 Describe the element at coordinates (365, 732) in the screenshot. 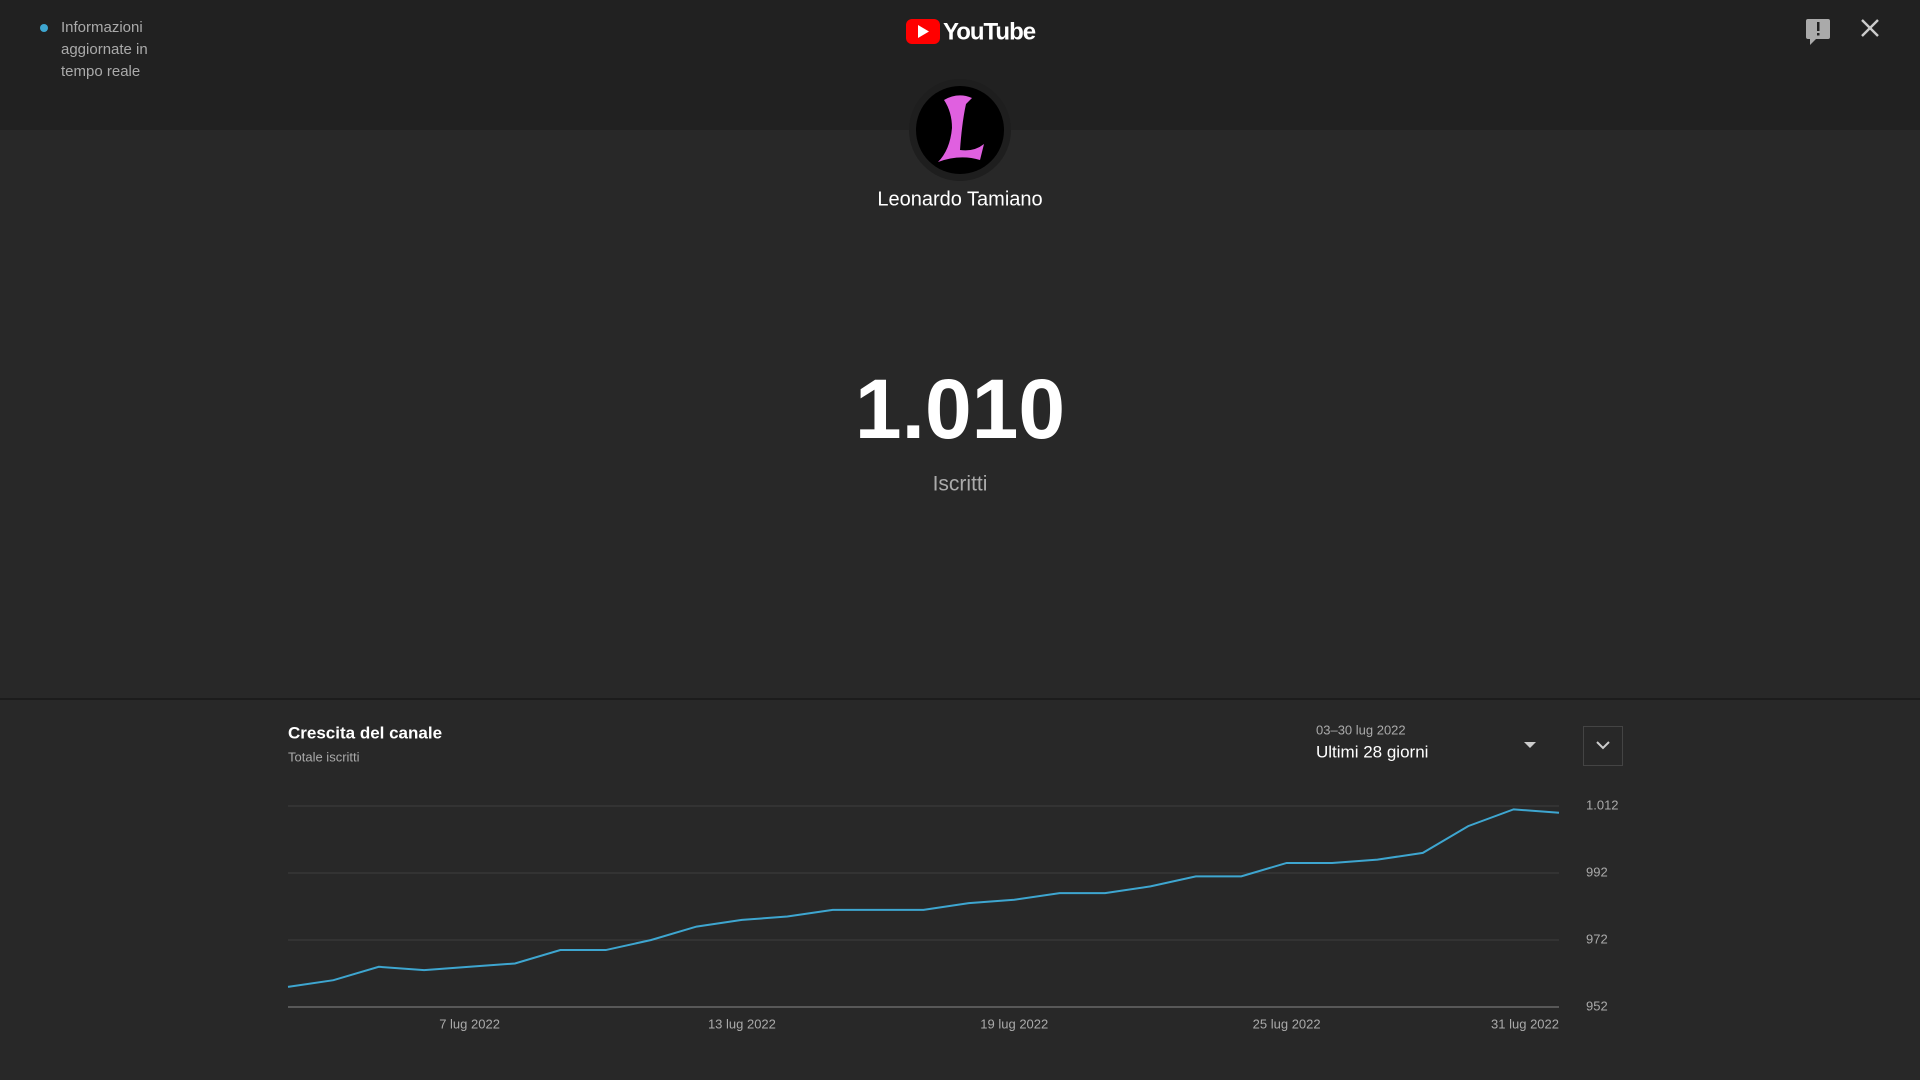

I see `chart-title: Crescita del canale` at that location.